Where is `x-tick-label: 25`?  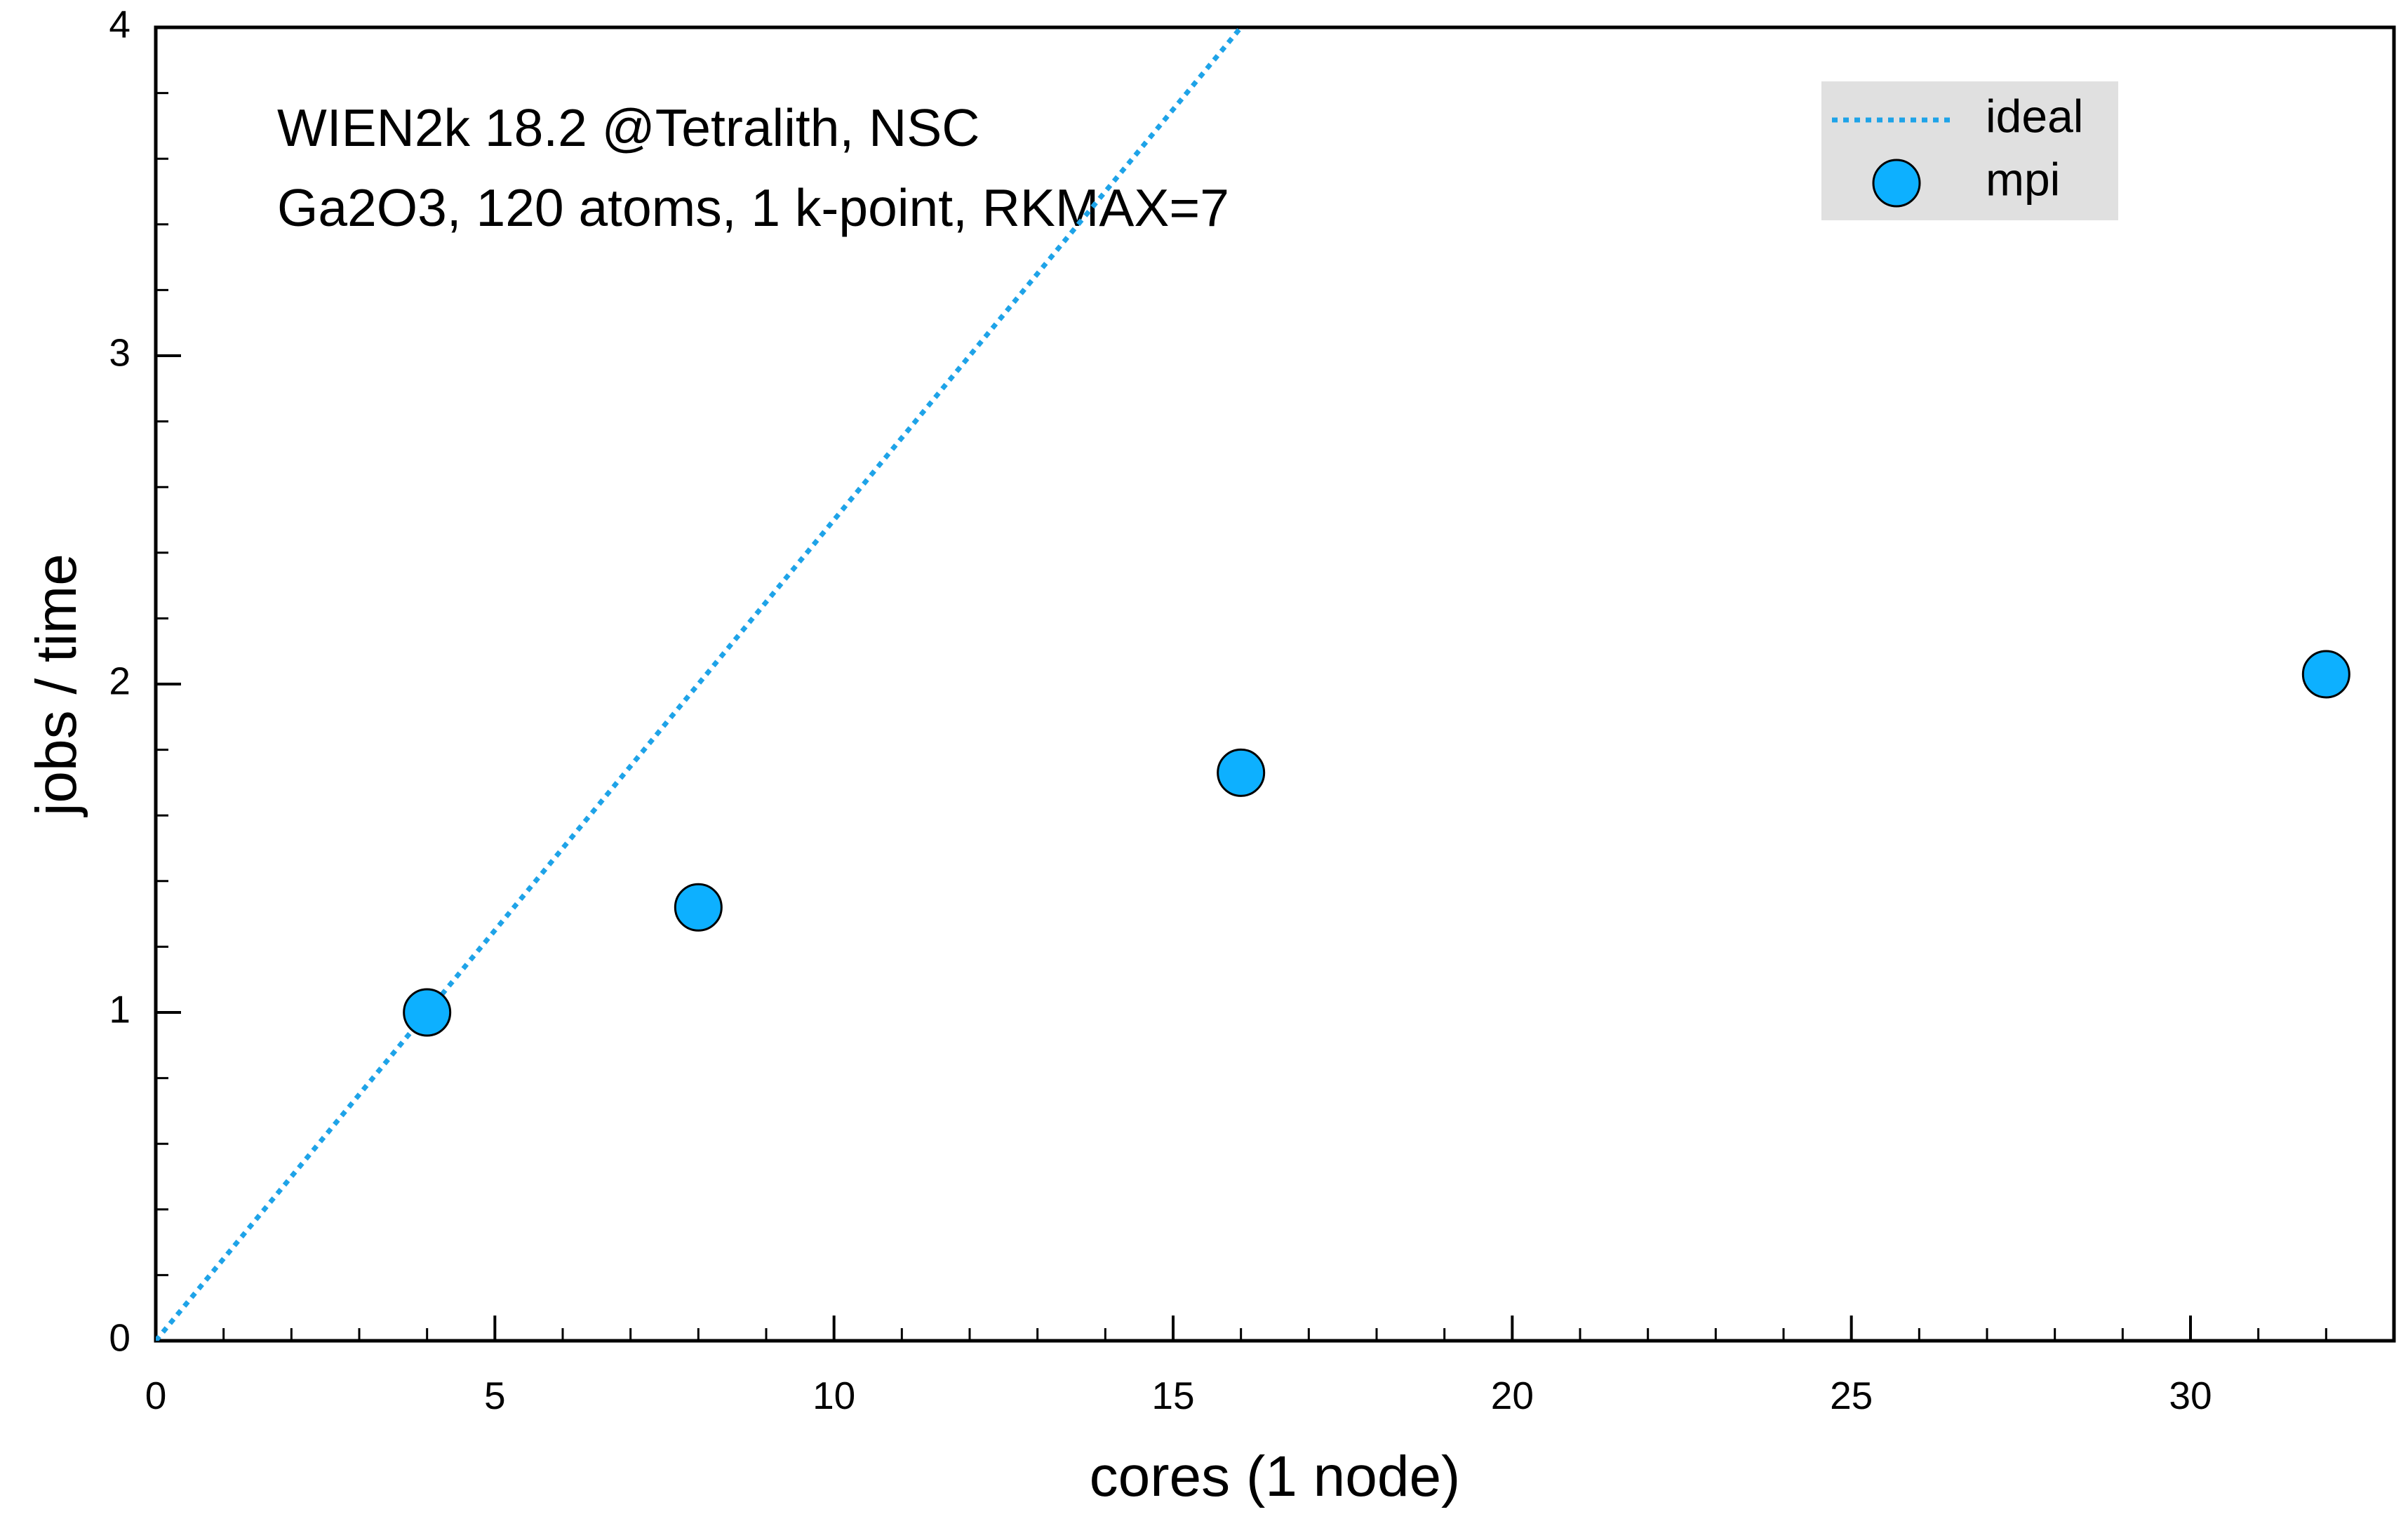 x-tick-label: 25 is located at coordinates (1851, 1395).